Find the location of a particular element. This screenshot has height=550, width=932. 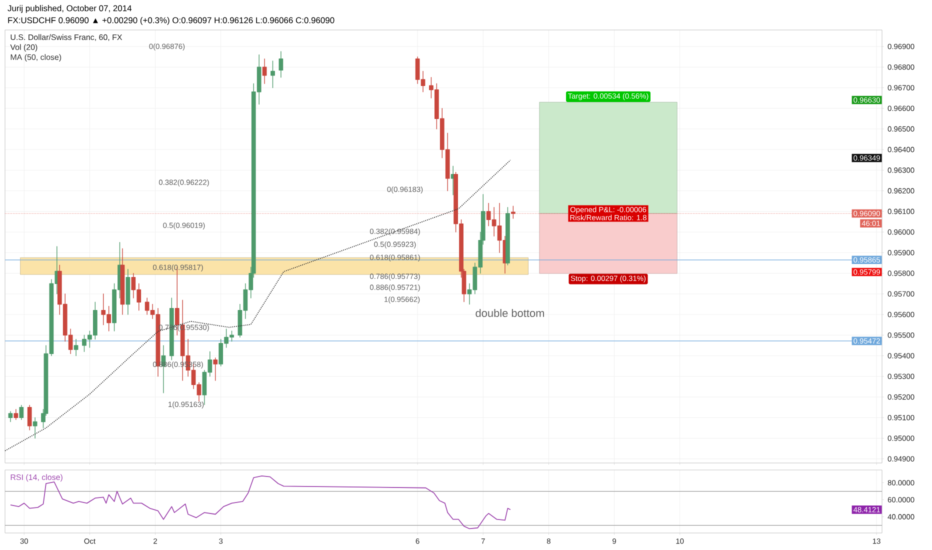

line-series is located at coordinates (260, 503).